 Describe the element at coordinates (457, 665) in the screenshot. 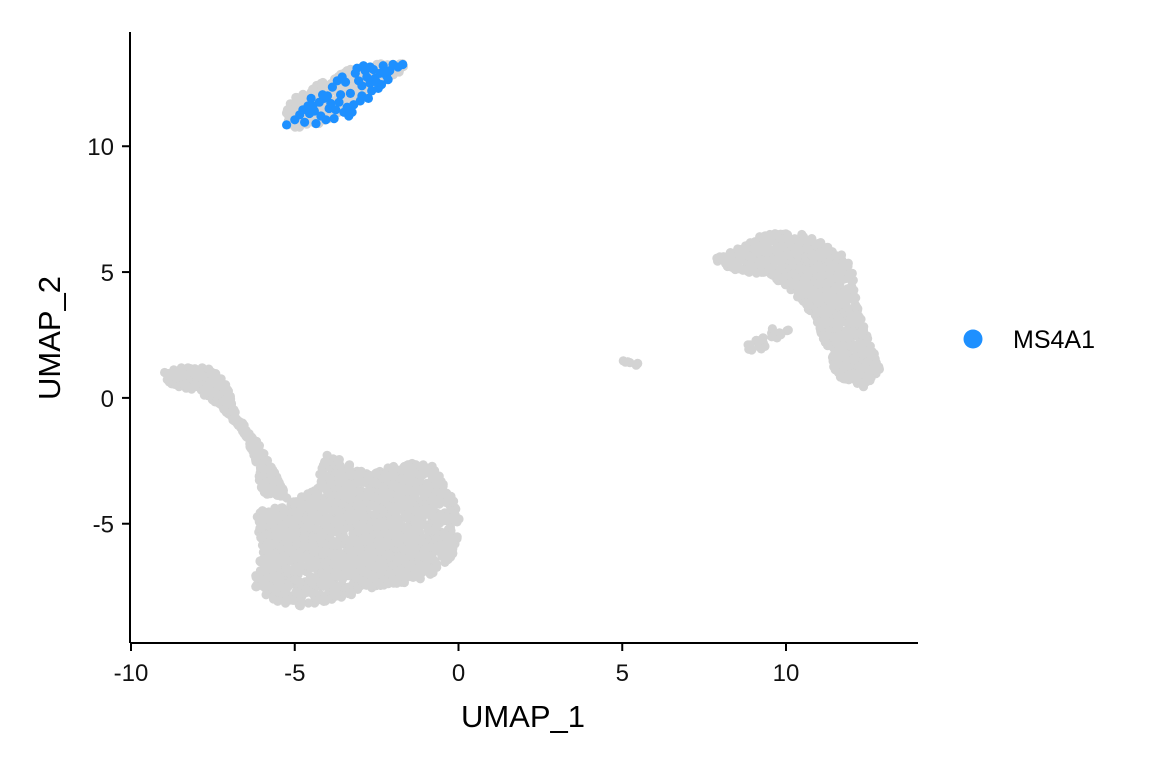

I see `x-axis-ticks: -10 -5 0 5 10` at that location.